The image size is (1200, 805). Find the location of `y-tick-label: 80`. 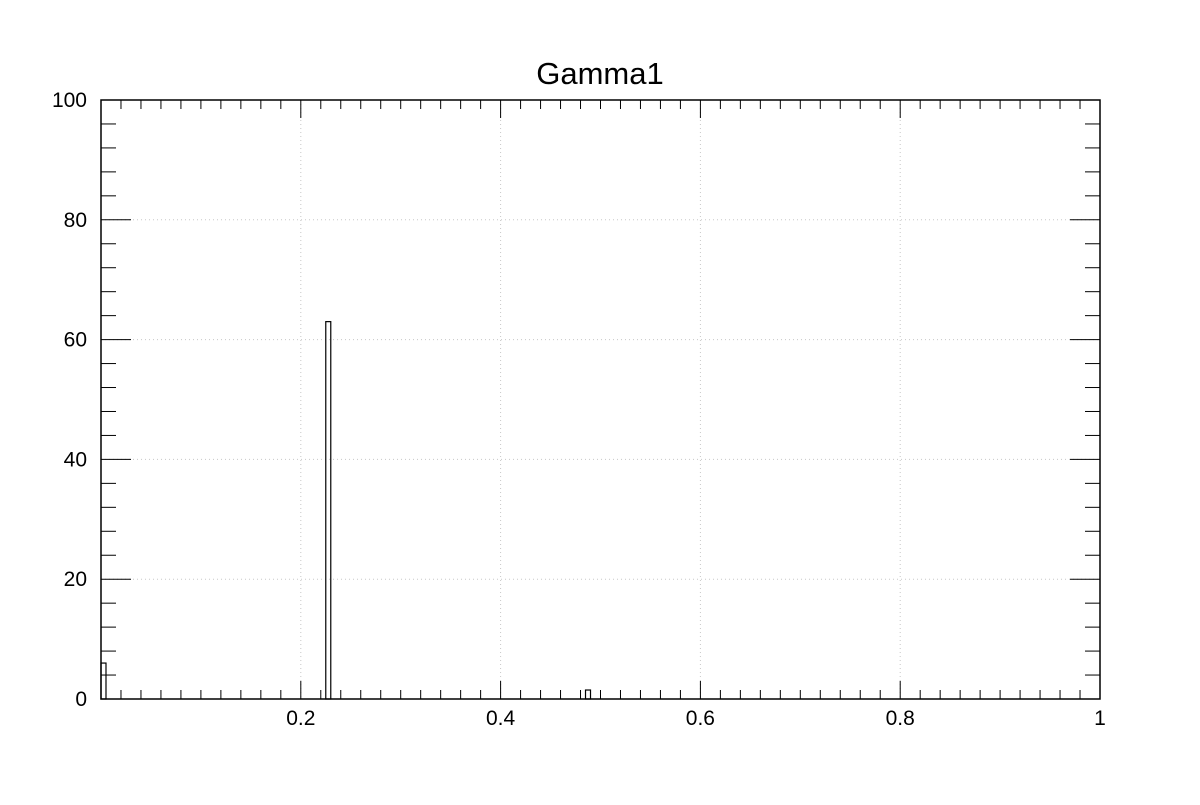

y-tick-label: 80 is located at coordinates (75, 220).